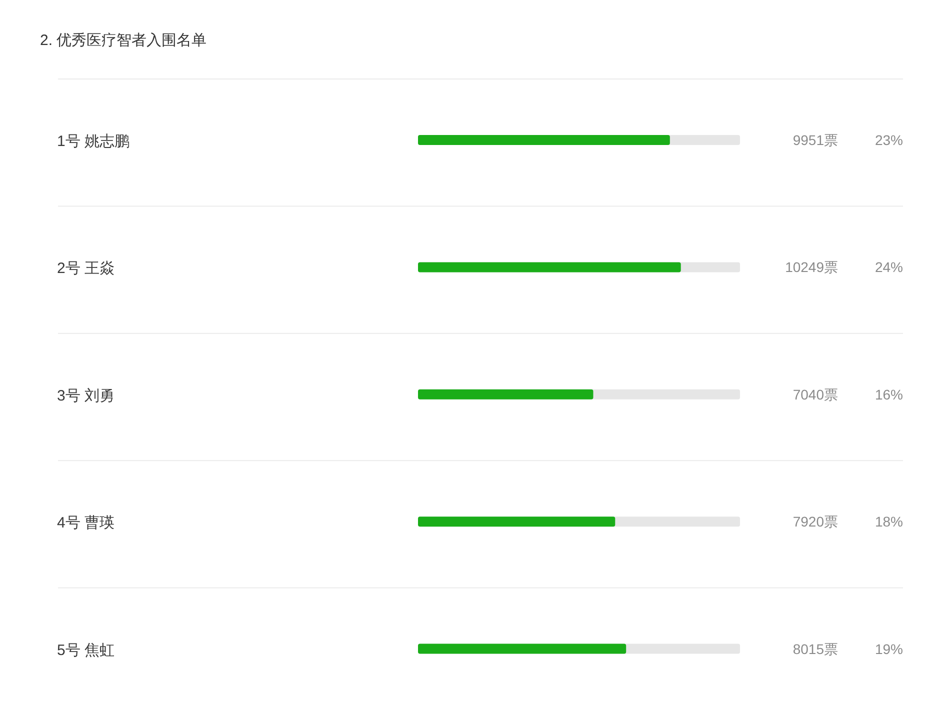 The height and width of the screenshot is (706, 944). Describe the element at coordinates (815, 394) in the screenshot. I see `text: 7040票` at that location.